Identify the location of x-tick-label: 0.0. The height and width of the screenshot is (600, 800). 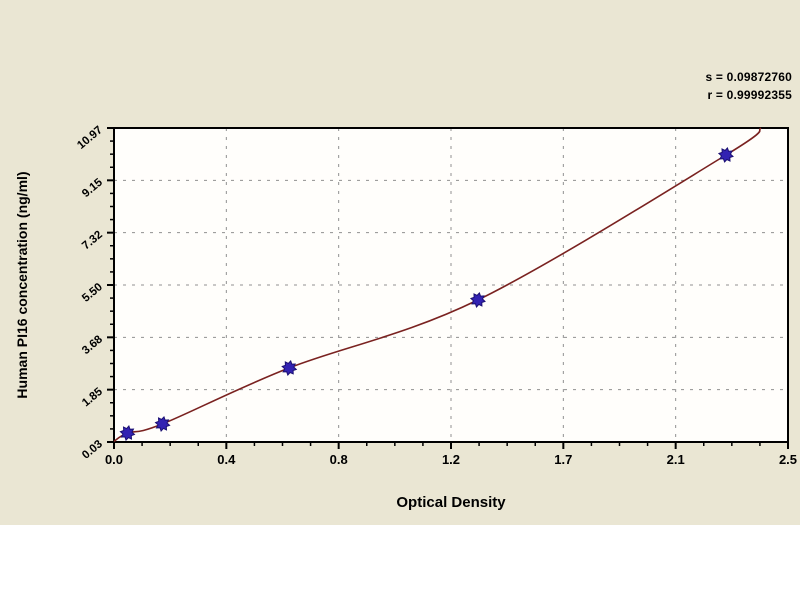
(114, 459).